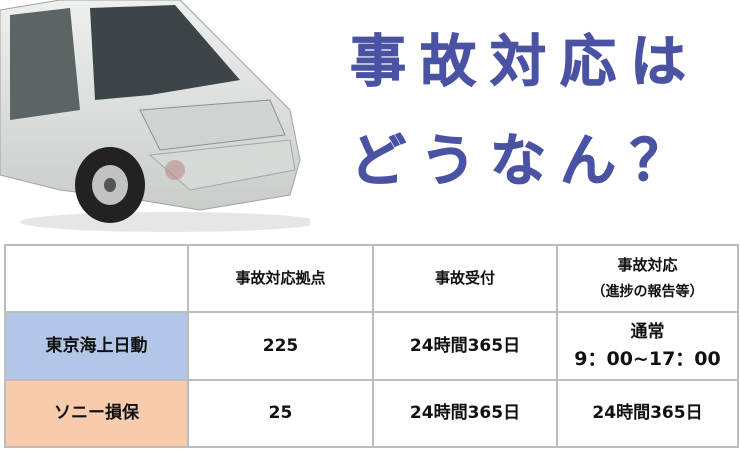  What do you see at coordinates (525, 161) in the screenshot?
I see `page-title-line2: どうなん？` at bounding box center [525, 161].